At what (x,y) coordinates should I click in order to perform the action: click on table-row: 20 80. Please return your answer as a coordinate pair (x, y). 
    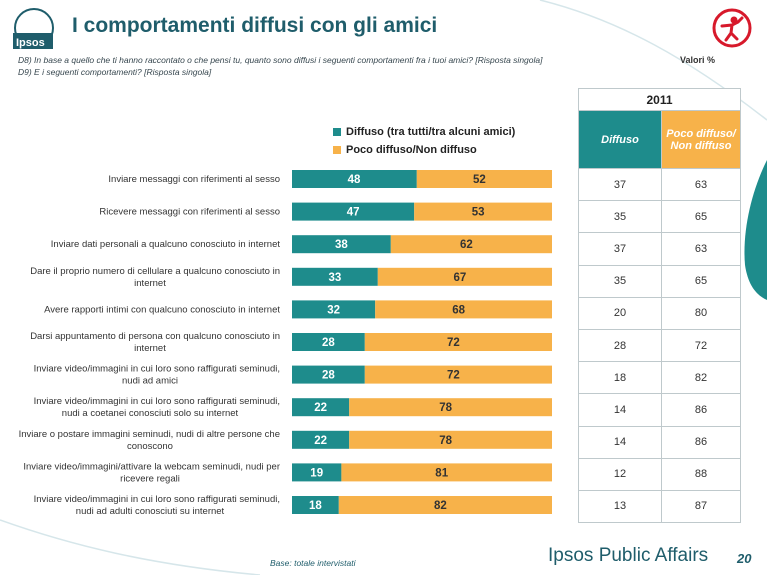
    Looking at the image, I should click on (659, 313).